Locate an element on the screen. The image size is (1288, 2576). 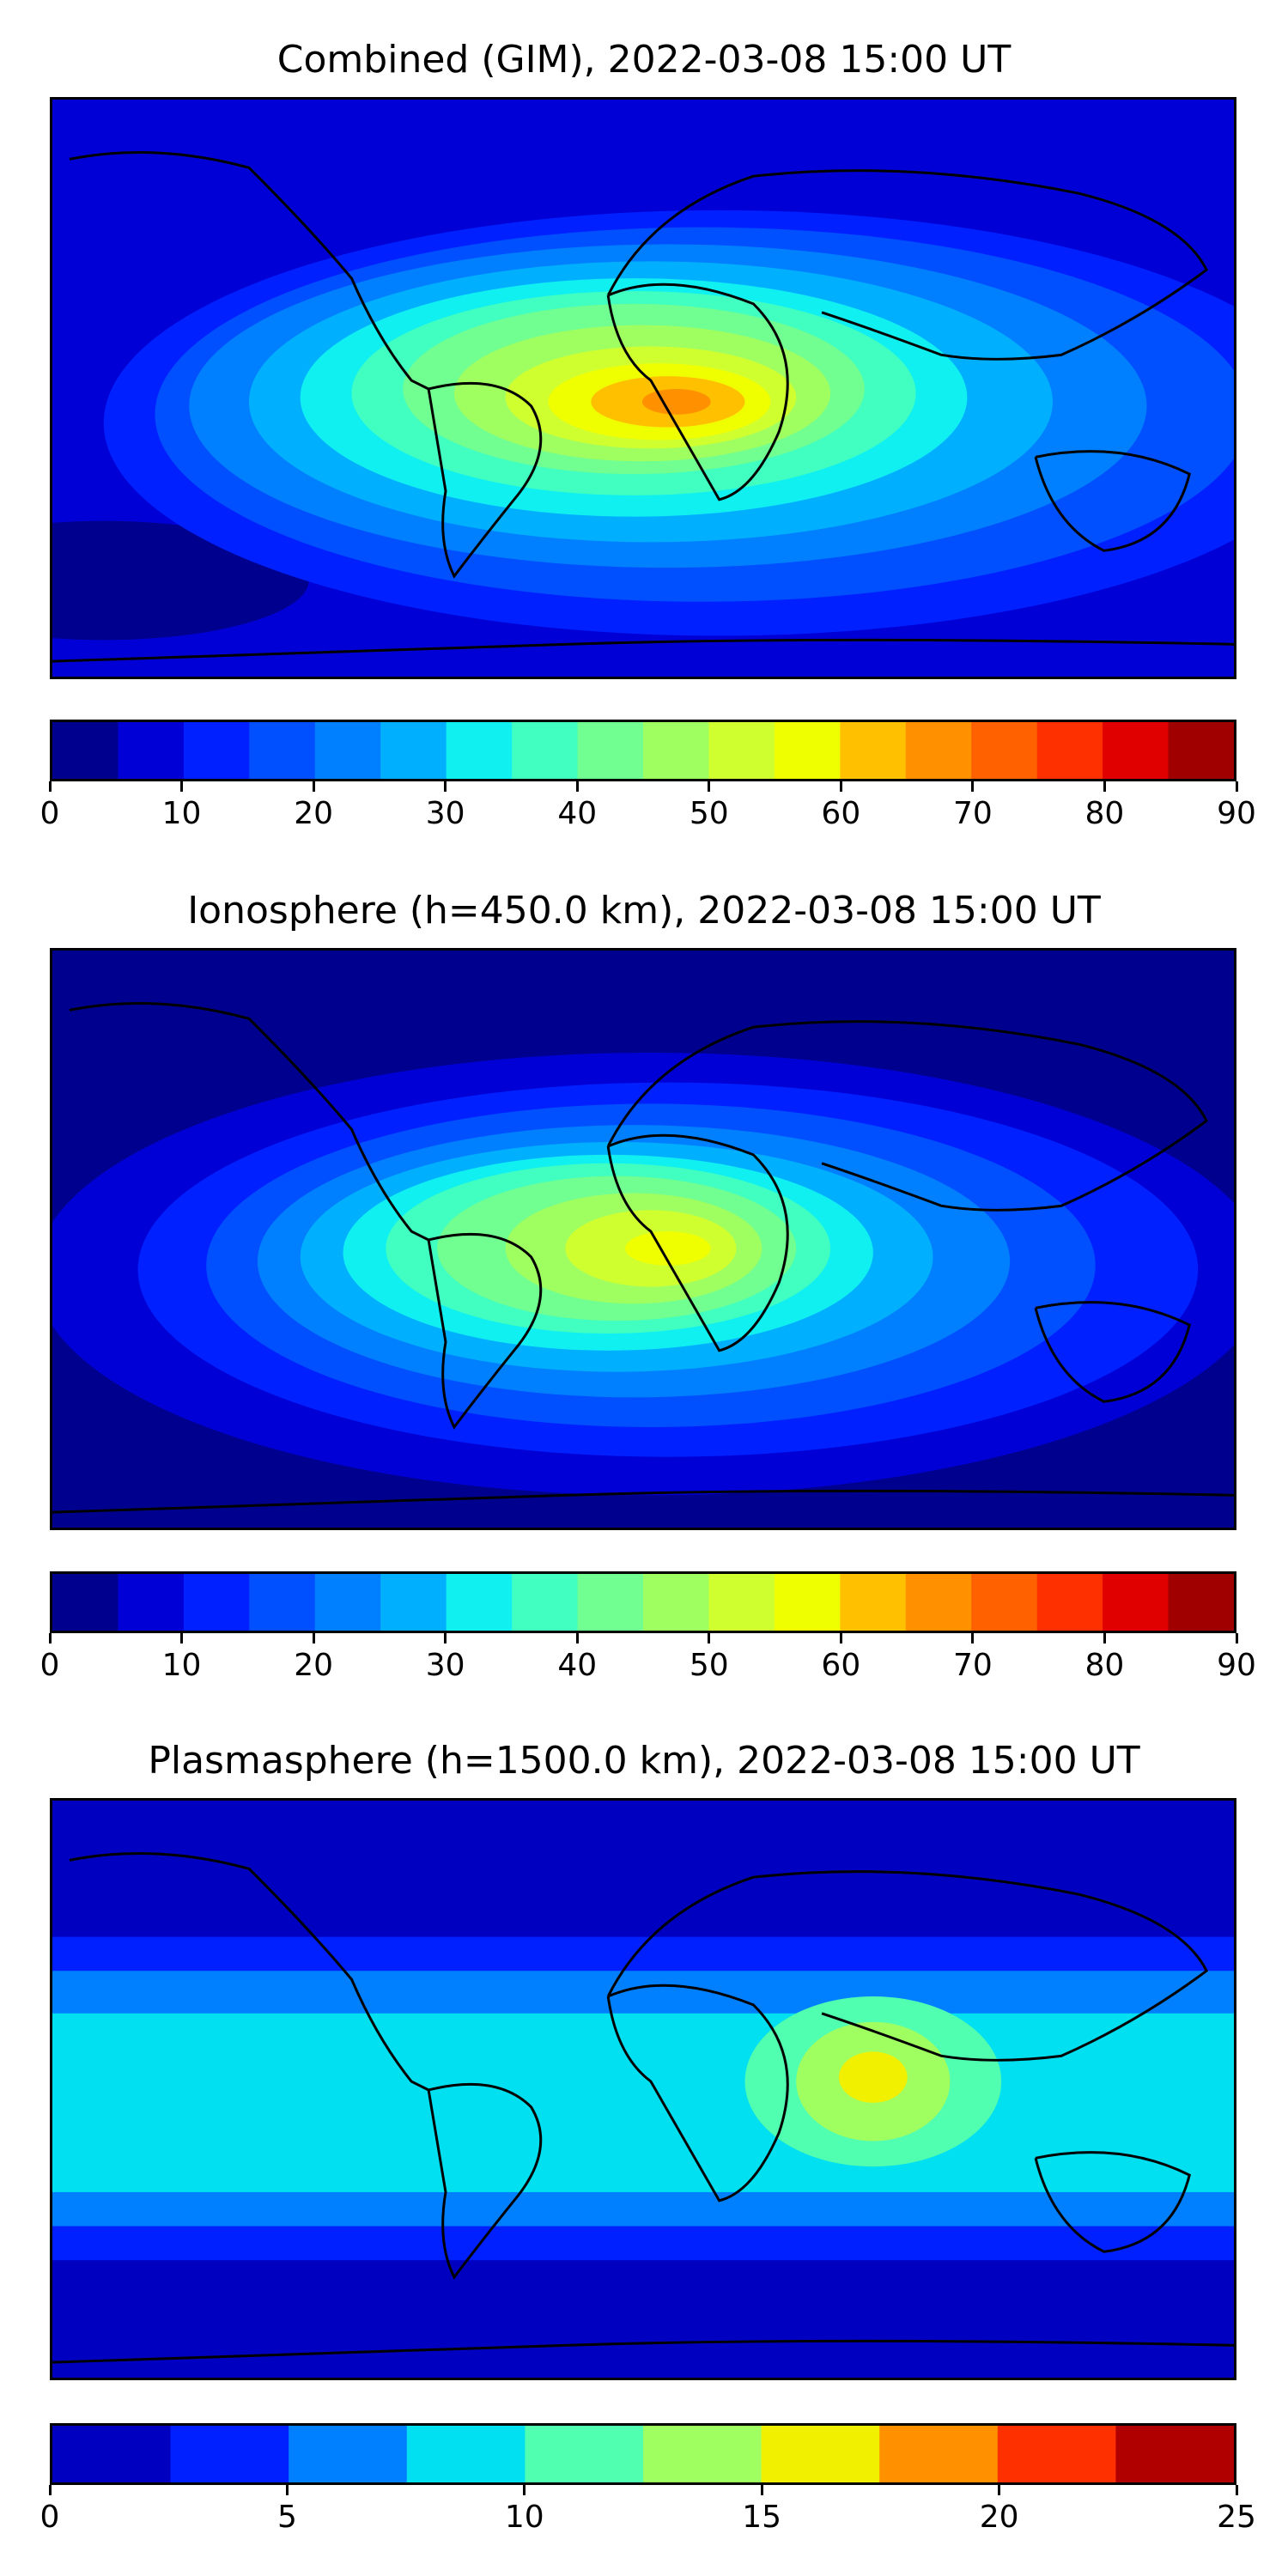
colorbar-tick-label: 60 is located at coordinates (841, 813).